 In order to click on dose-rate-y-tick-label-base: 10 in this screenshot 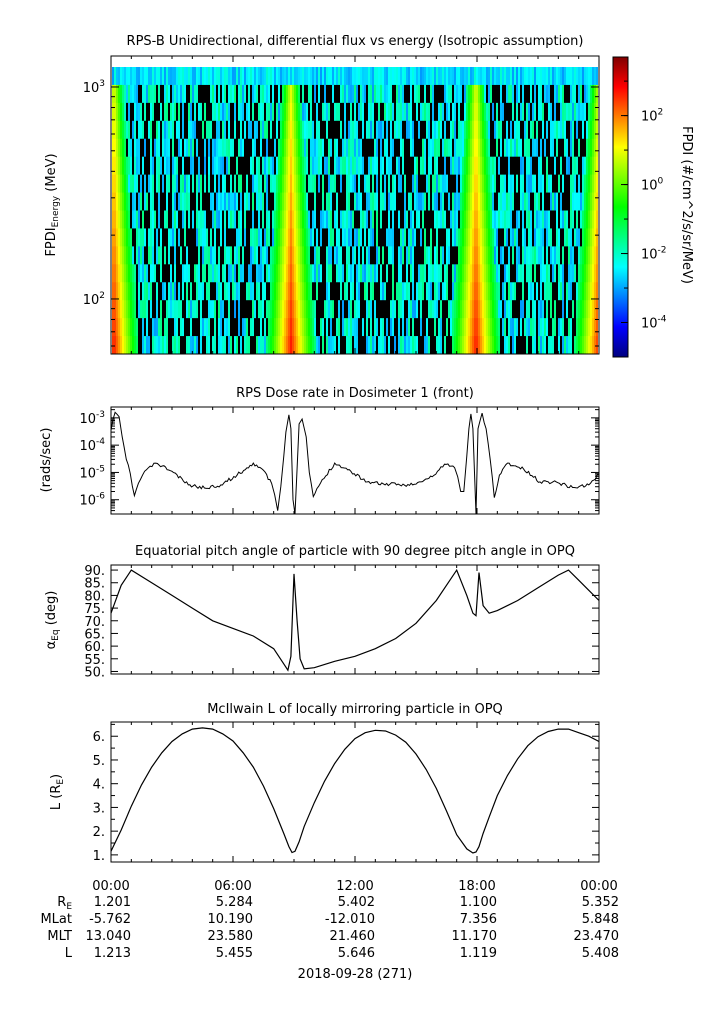, I will do `click(87, 501)`.